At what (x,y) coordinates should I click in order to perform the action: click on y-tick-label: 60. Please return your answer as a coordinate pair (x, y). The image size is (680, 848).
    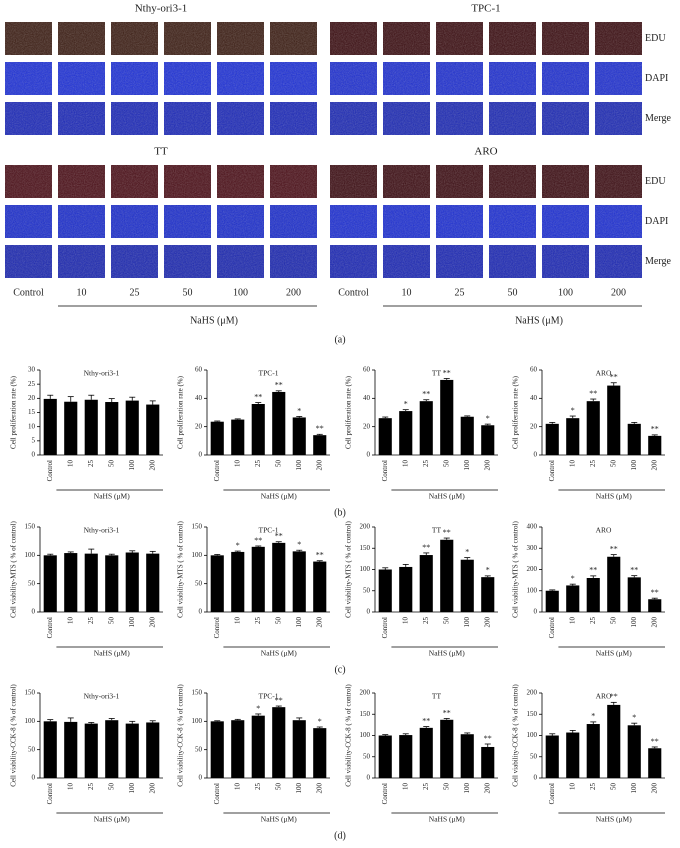
    Looking at the image, I should click on (534, 370).